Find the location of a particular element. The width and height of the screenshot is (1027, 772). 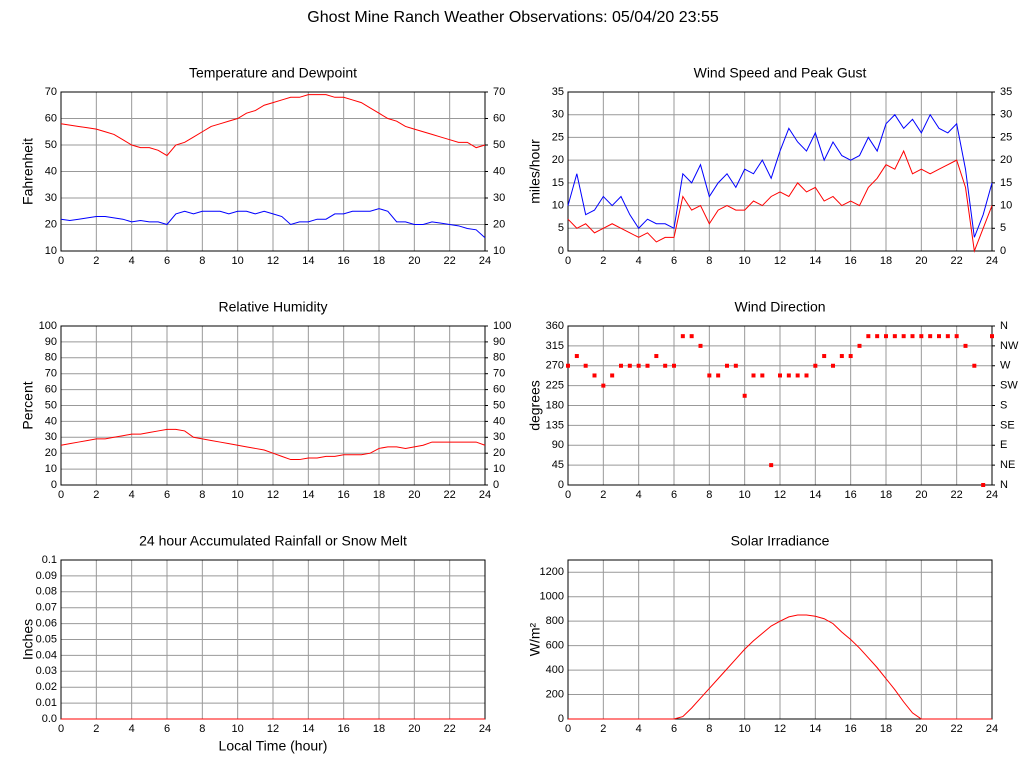

y2-tick-label: W is located at coordinates (1005, 366).